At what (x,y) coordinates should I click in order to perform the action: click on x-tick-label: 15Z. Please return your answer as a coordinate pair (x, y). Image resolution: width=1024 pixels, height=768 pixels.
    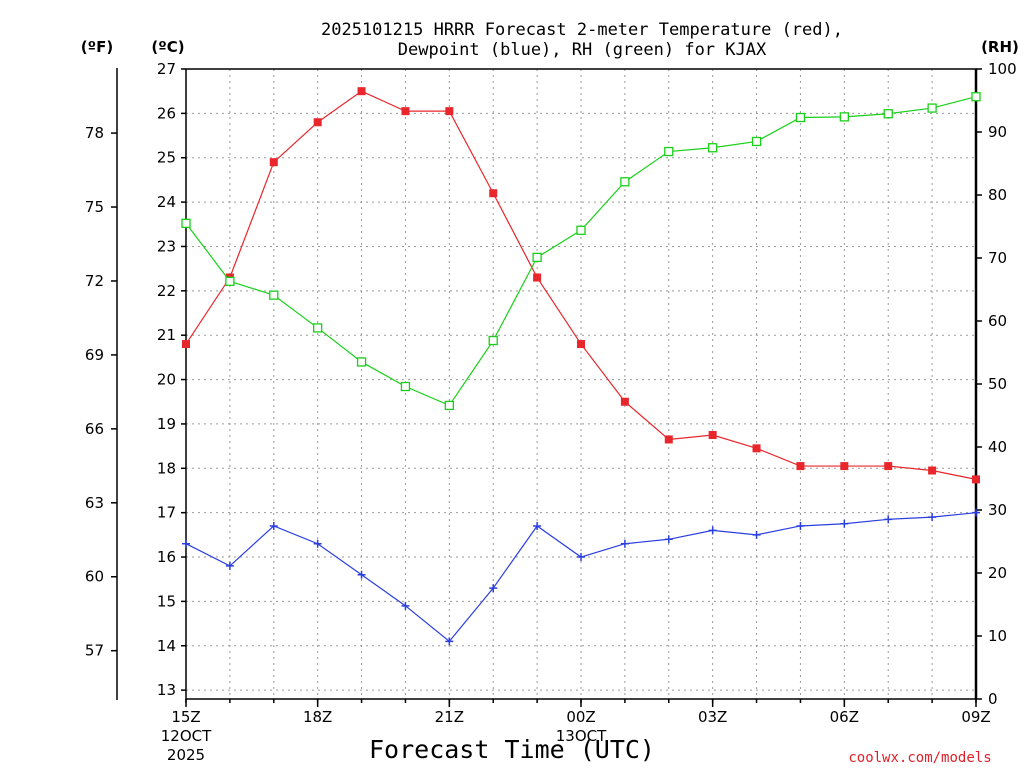
    Looking at the image, I should click on (185, 717).